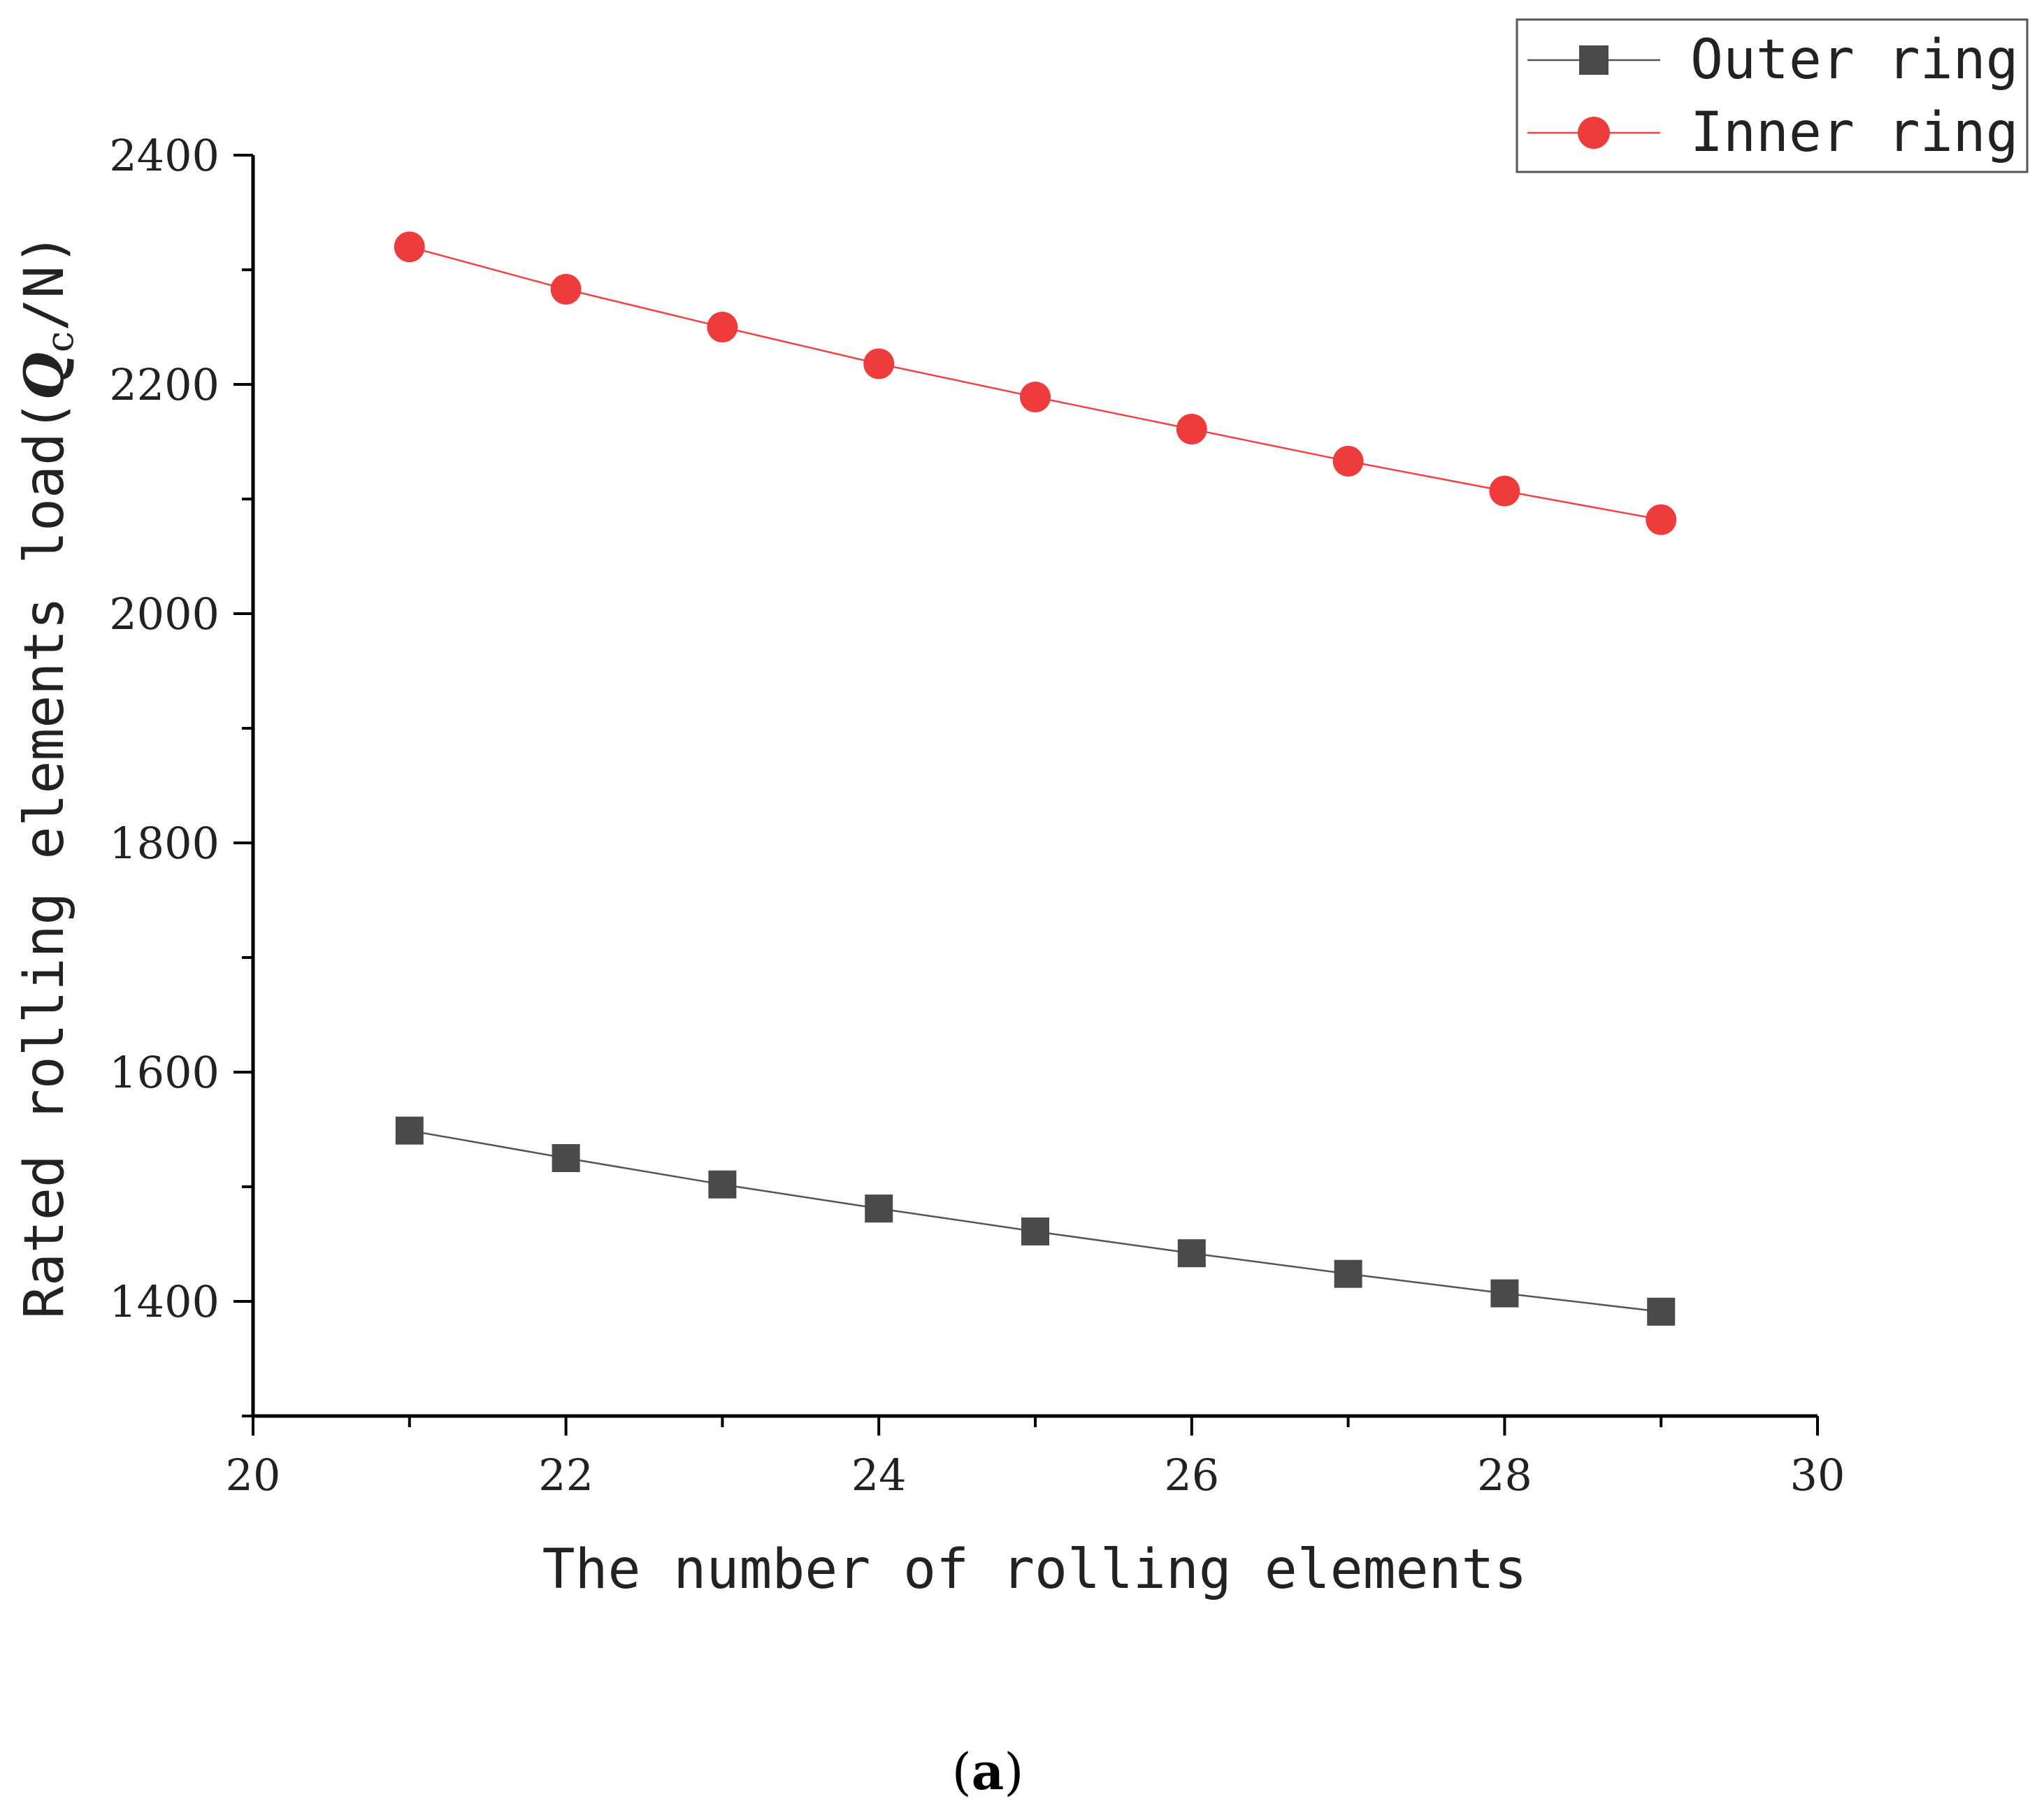 This screenshot has height=1806, width=2044. Describe the element at coordinates (1013, 1771) in the screenshot. I see `caption-close: )` at that location.